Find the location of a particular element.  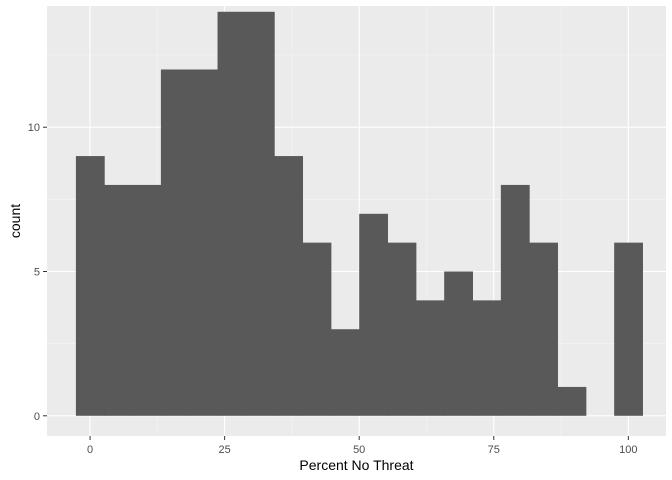

y-tick-label: 5 is located at coordinates (37, 273).